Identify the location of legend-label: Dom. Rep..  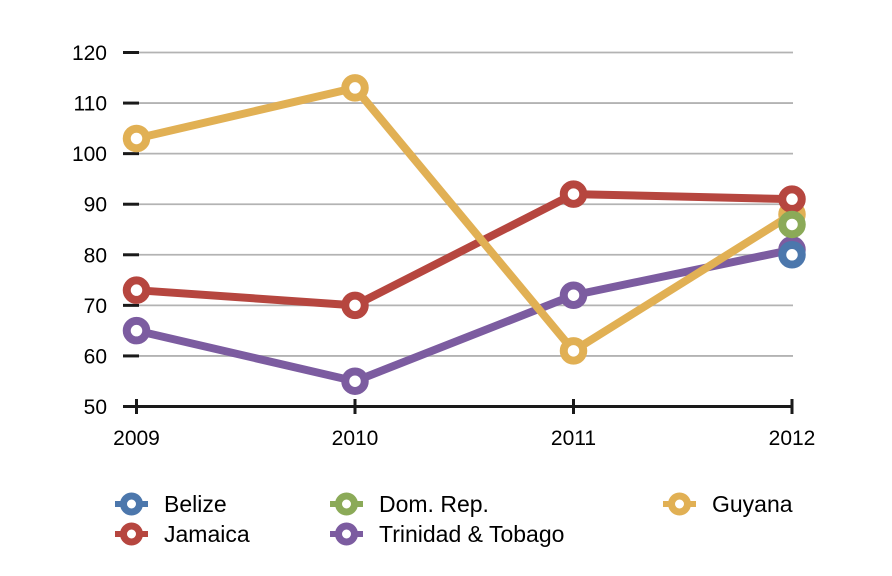
(434, 504).